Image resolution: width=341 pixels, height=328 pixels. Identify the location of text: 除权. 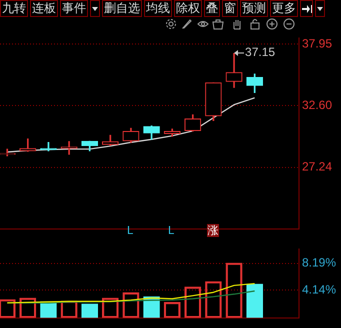
(188, 8).